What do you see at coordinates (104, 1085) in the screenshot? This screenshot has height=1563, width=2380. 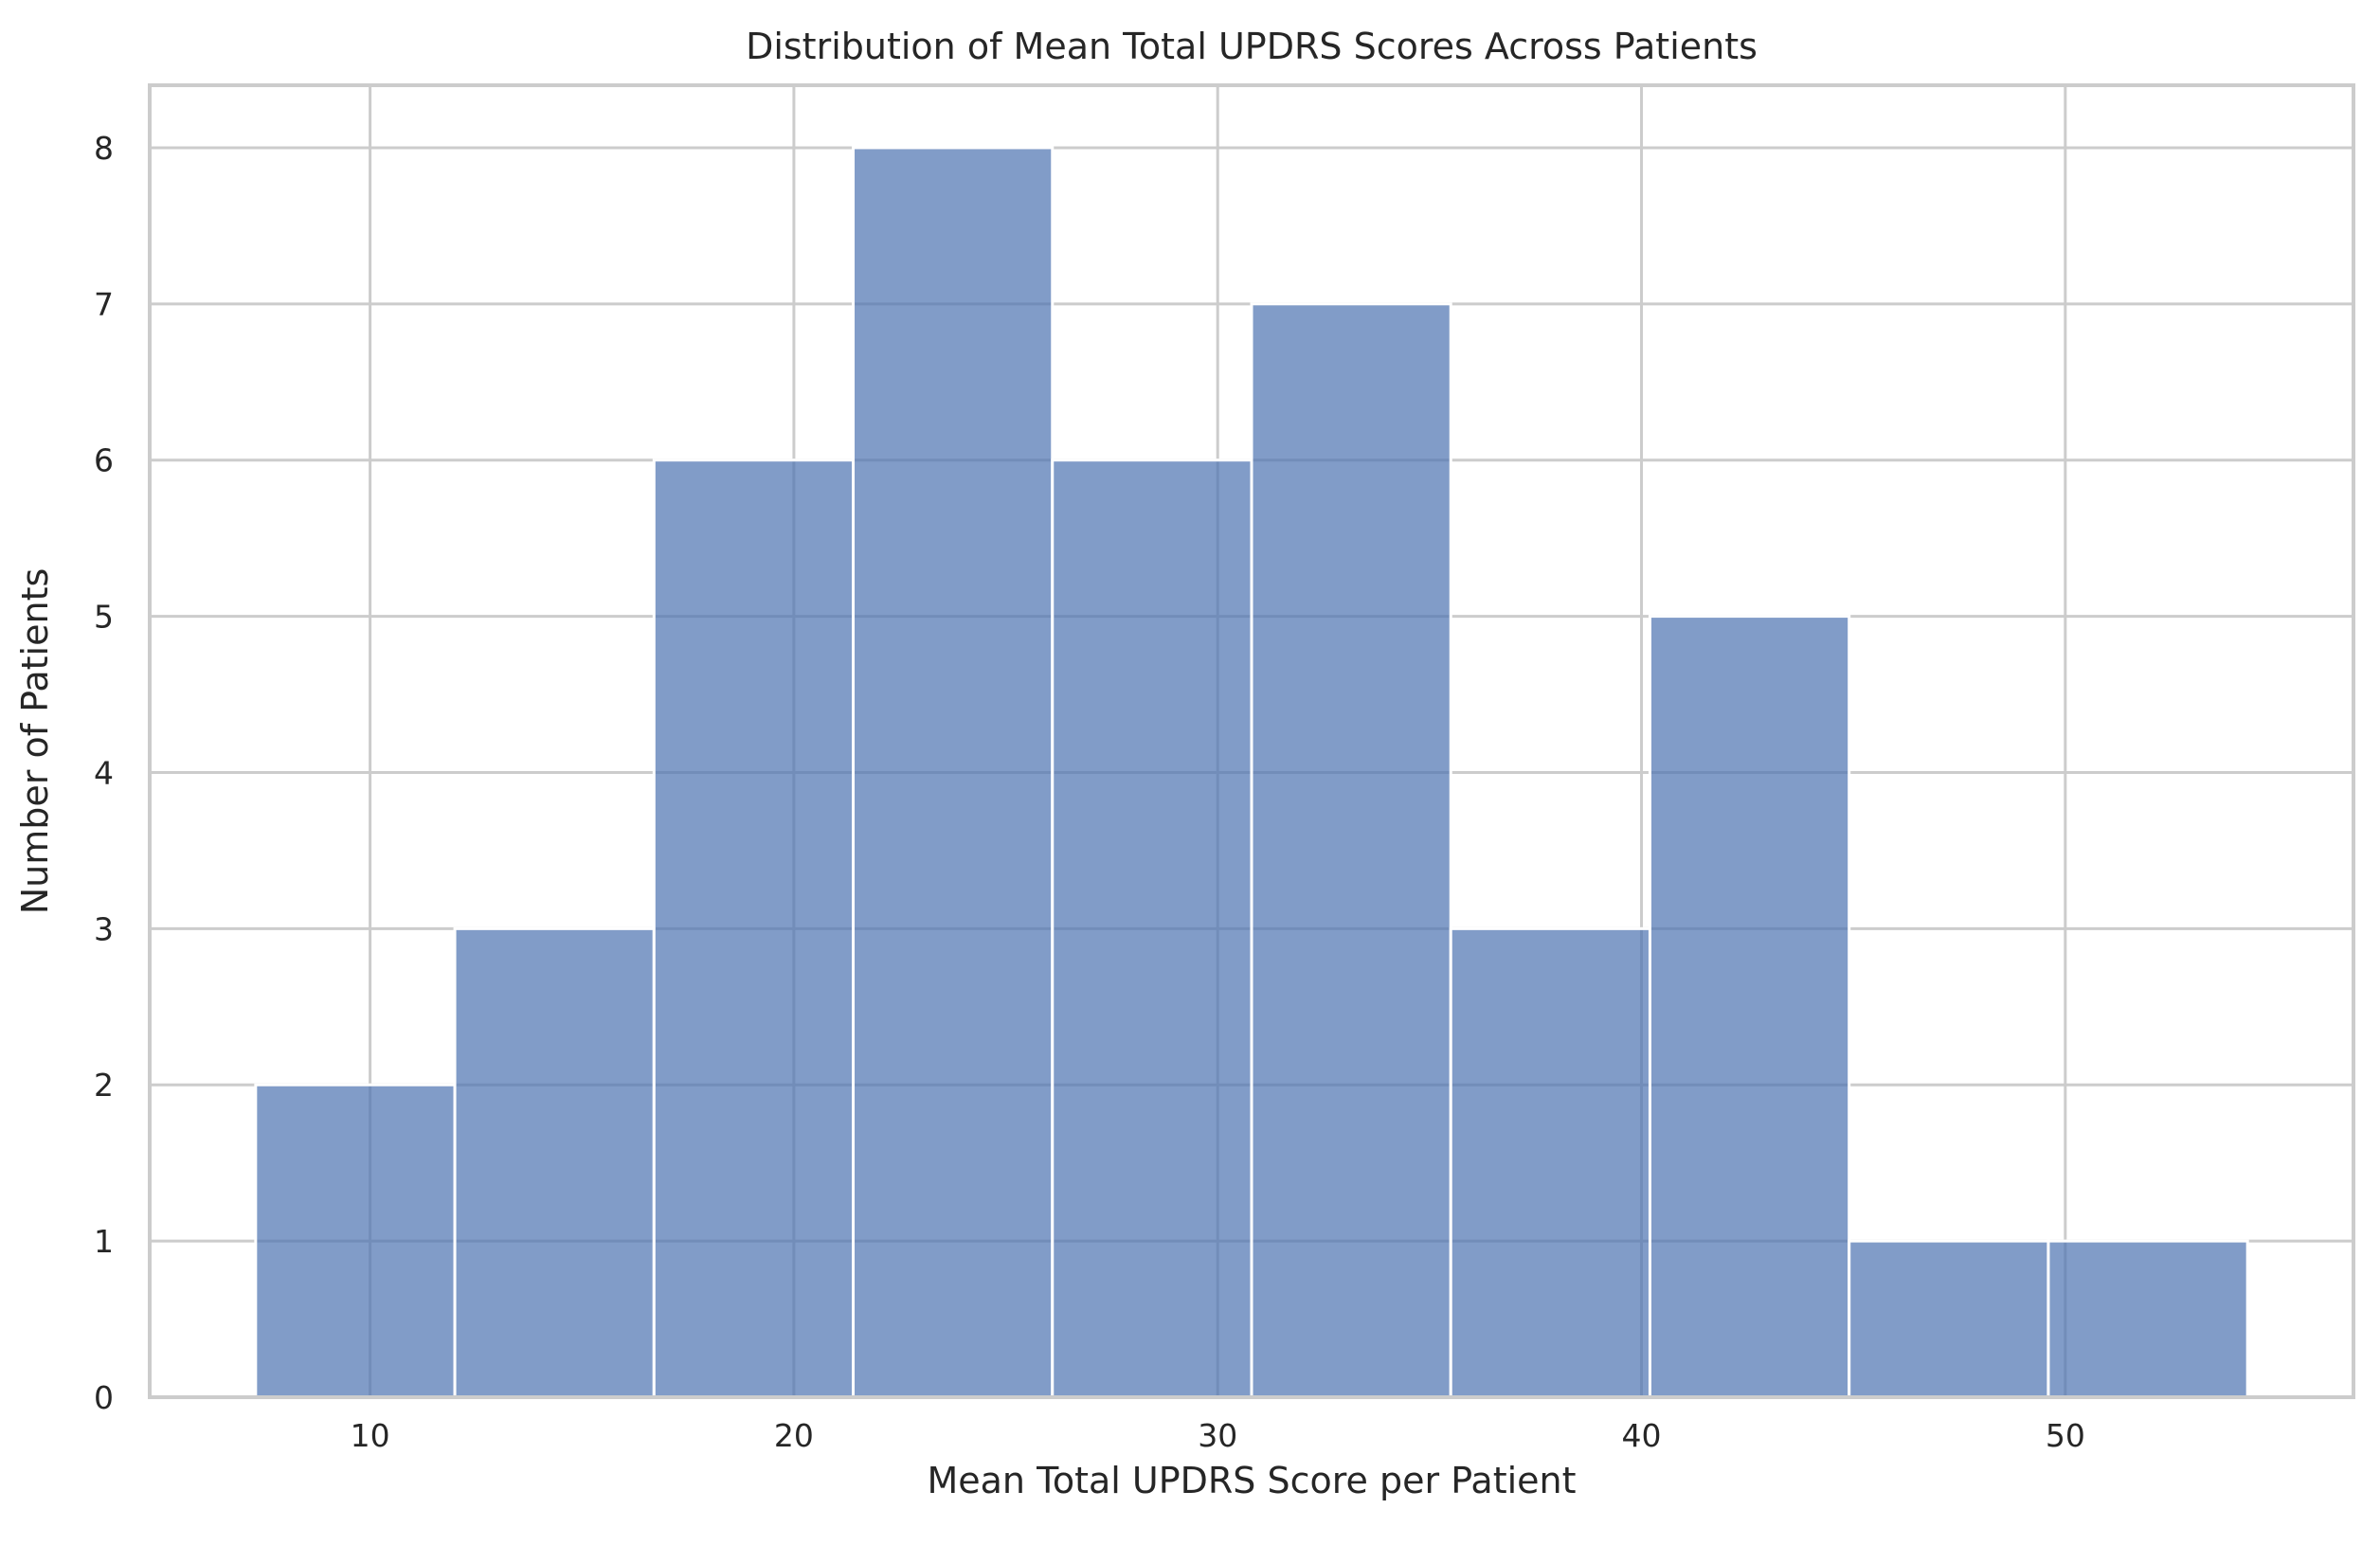 I see `y-tick-label: 2` at bounding box center [104, 1085].